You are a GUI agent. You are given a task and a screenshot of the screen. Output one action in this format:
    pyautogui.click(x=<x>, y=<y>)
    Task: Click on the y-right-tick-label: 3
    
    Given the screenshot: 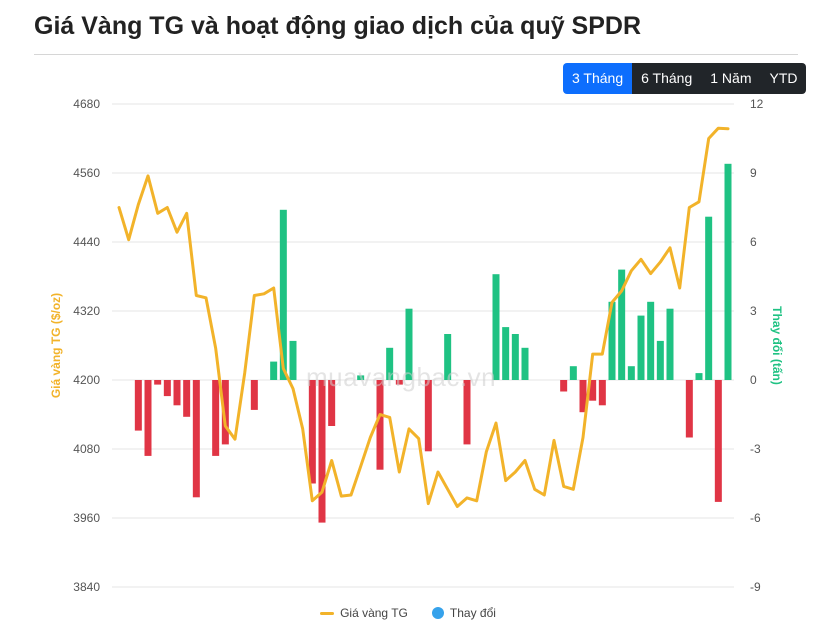 What is the action you would take?
    pyautogui.click(x=753, y=311)
    